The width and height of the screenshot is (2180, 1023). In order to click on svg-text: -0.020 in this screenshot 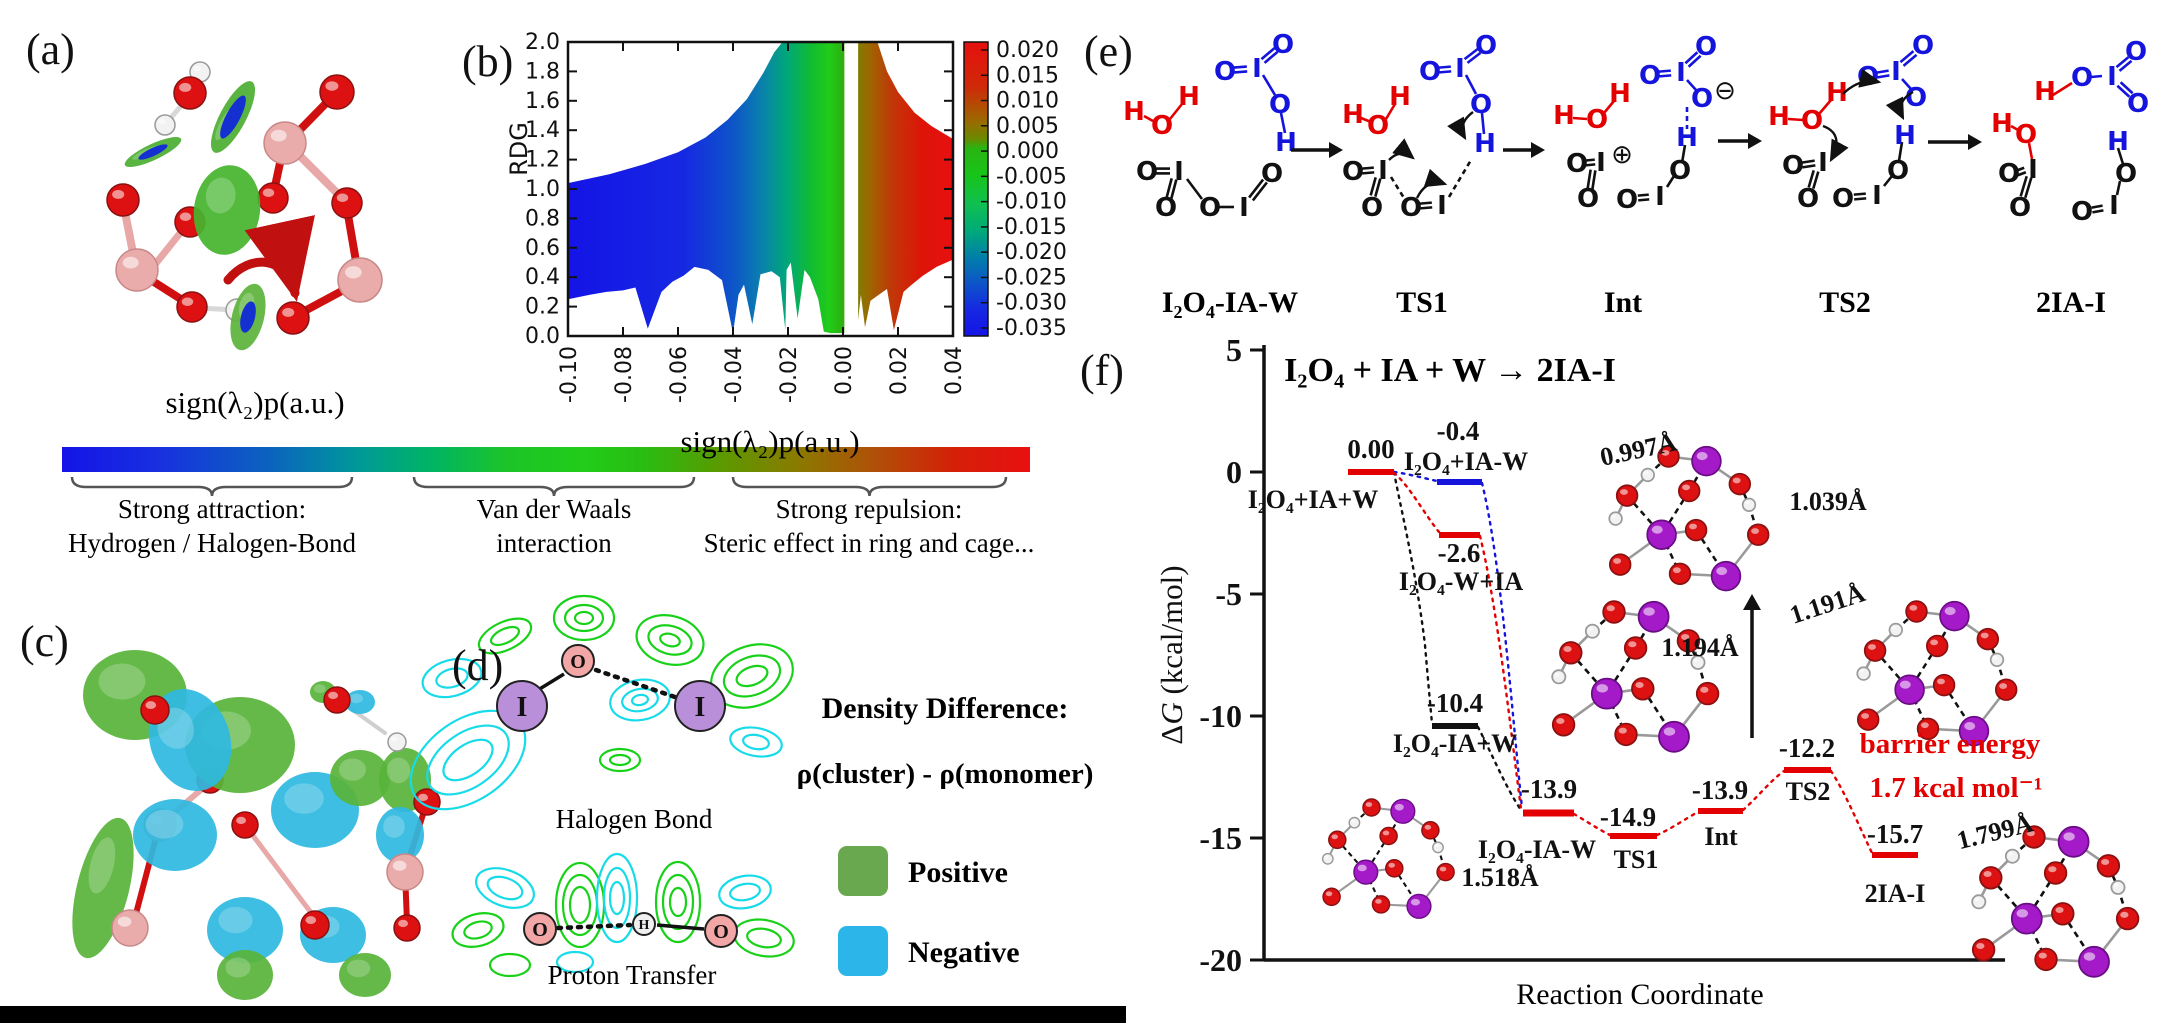, I will do `click(1031, 252)`.